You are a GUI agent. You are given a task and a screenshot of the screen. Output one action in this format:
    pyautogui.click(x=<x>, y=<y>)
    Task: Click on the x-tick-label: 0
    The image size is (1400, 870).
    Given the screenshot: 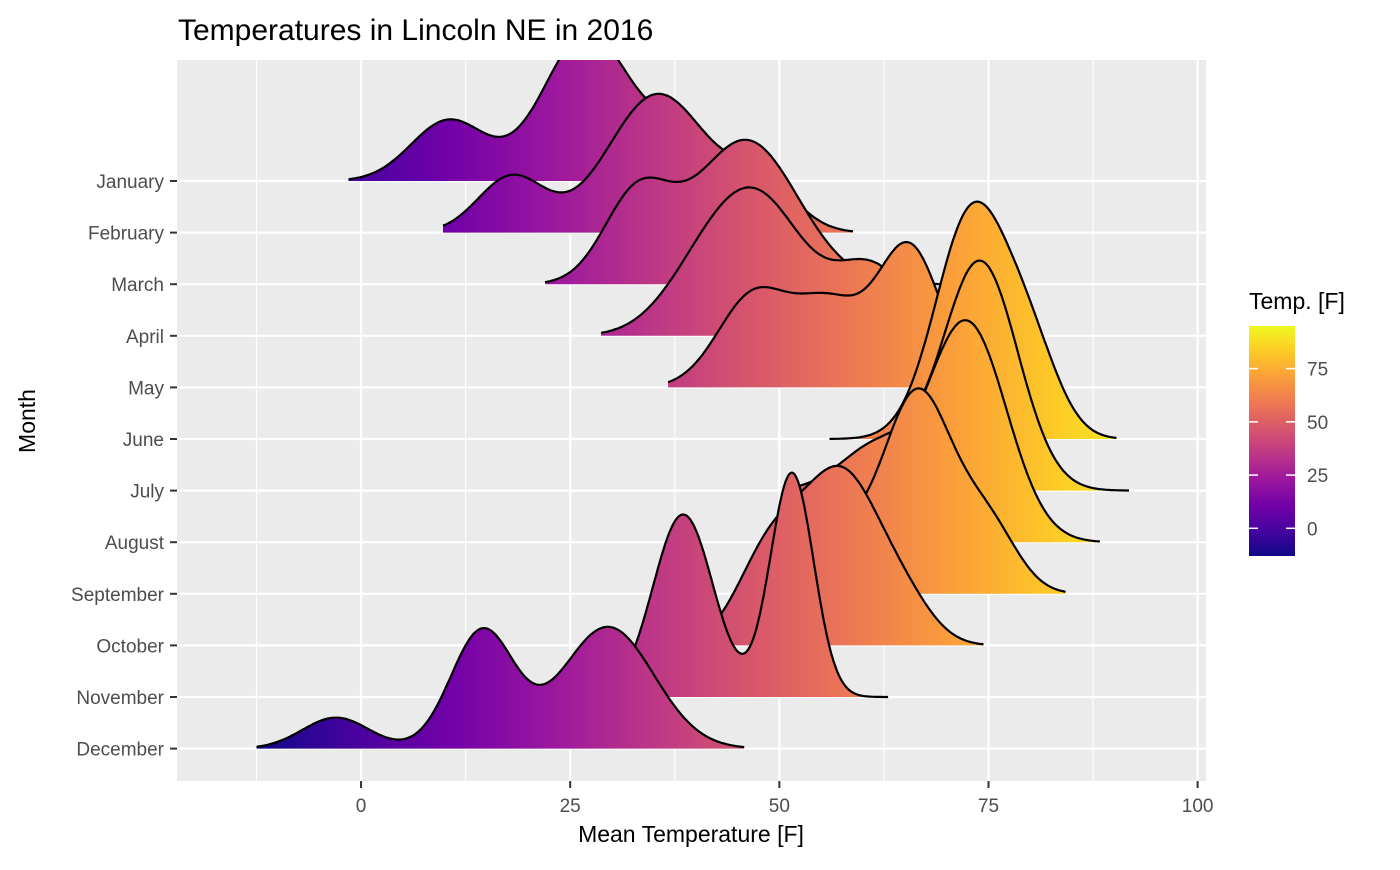 What is the action you would take?
    pyautogui.click(x=361, y=806)
    